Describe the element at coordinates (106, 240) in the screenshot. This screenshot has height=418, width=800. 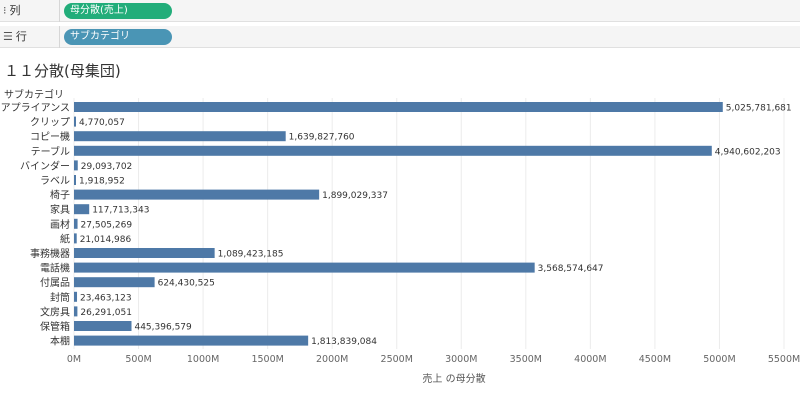
I see `data-label: 21,014,986` at that location.